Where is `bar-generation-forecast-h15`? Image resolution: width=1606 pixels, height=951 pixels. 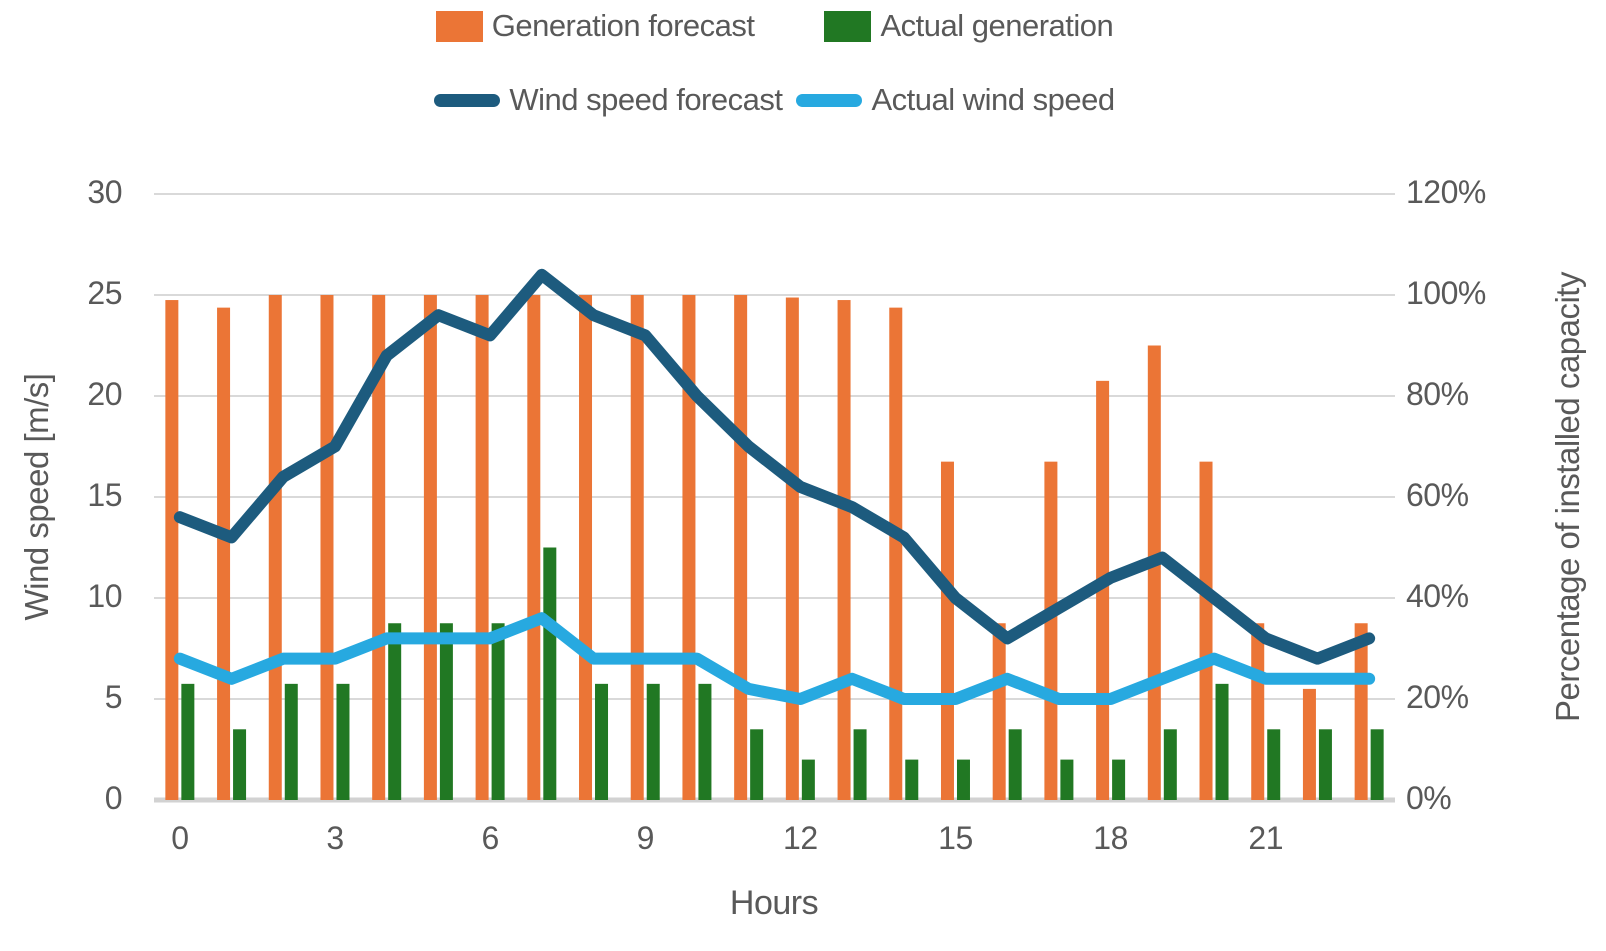
bar-generation-forecast-h15 is located at coordinates (947, 630).